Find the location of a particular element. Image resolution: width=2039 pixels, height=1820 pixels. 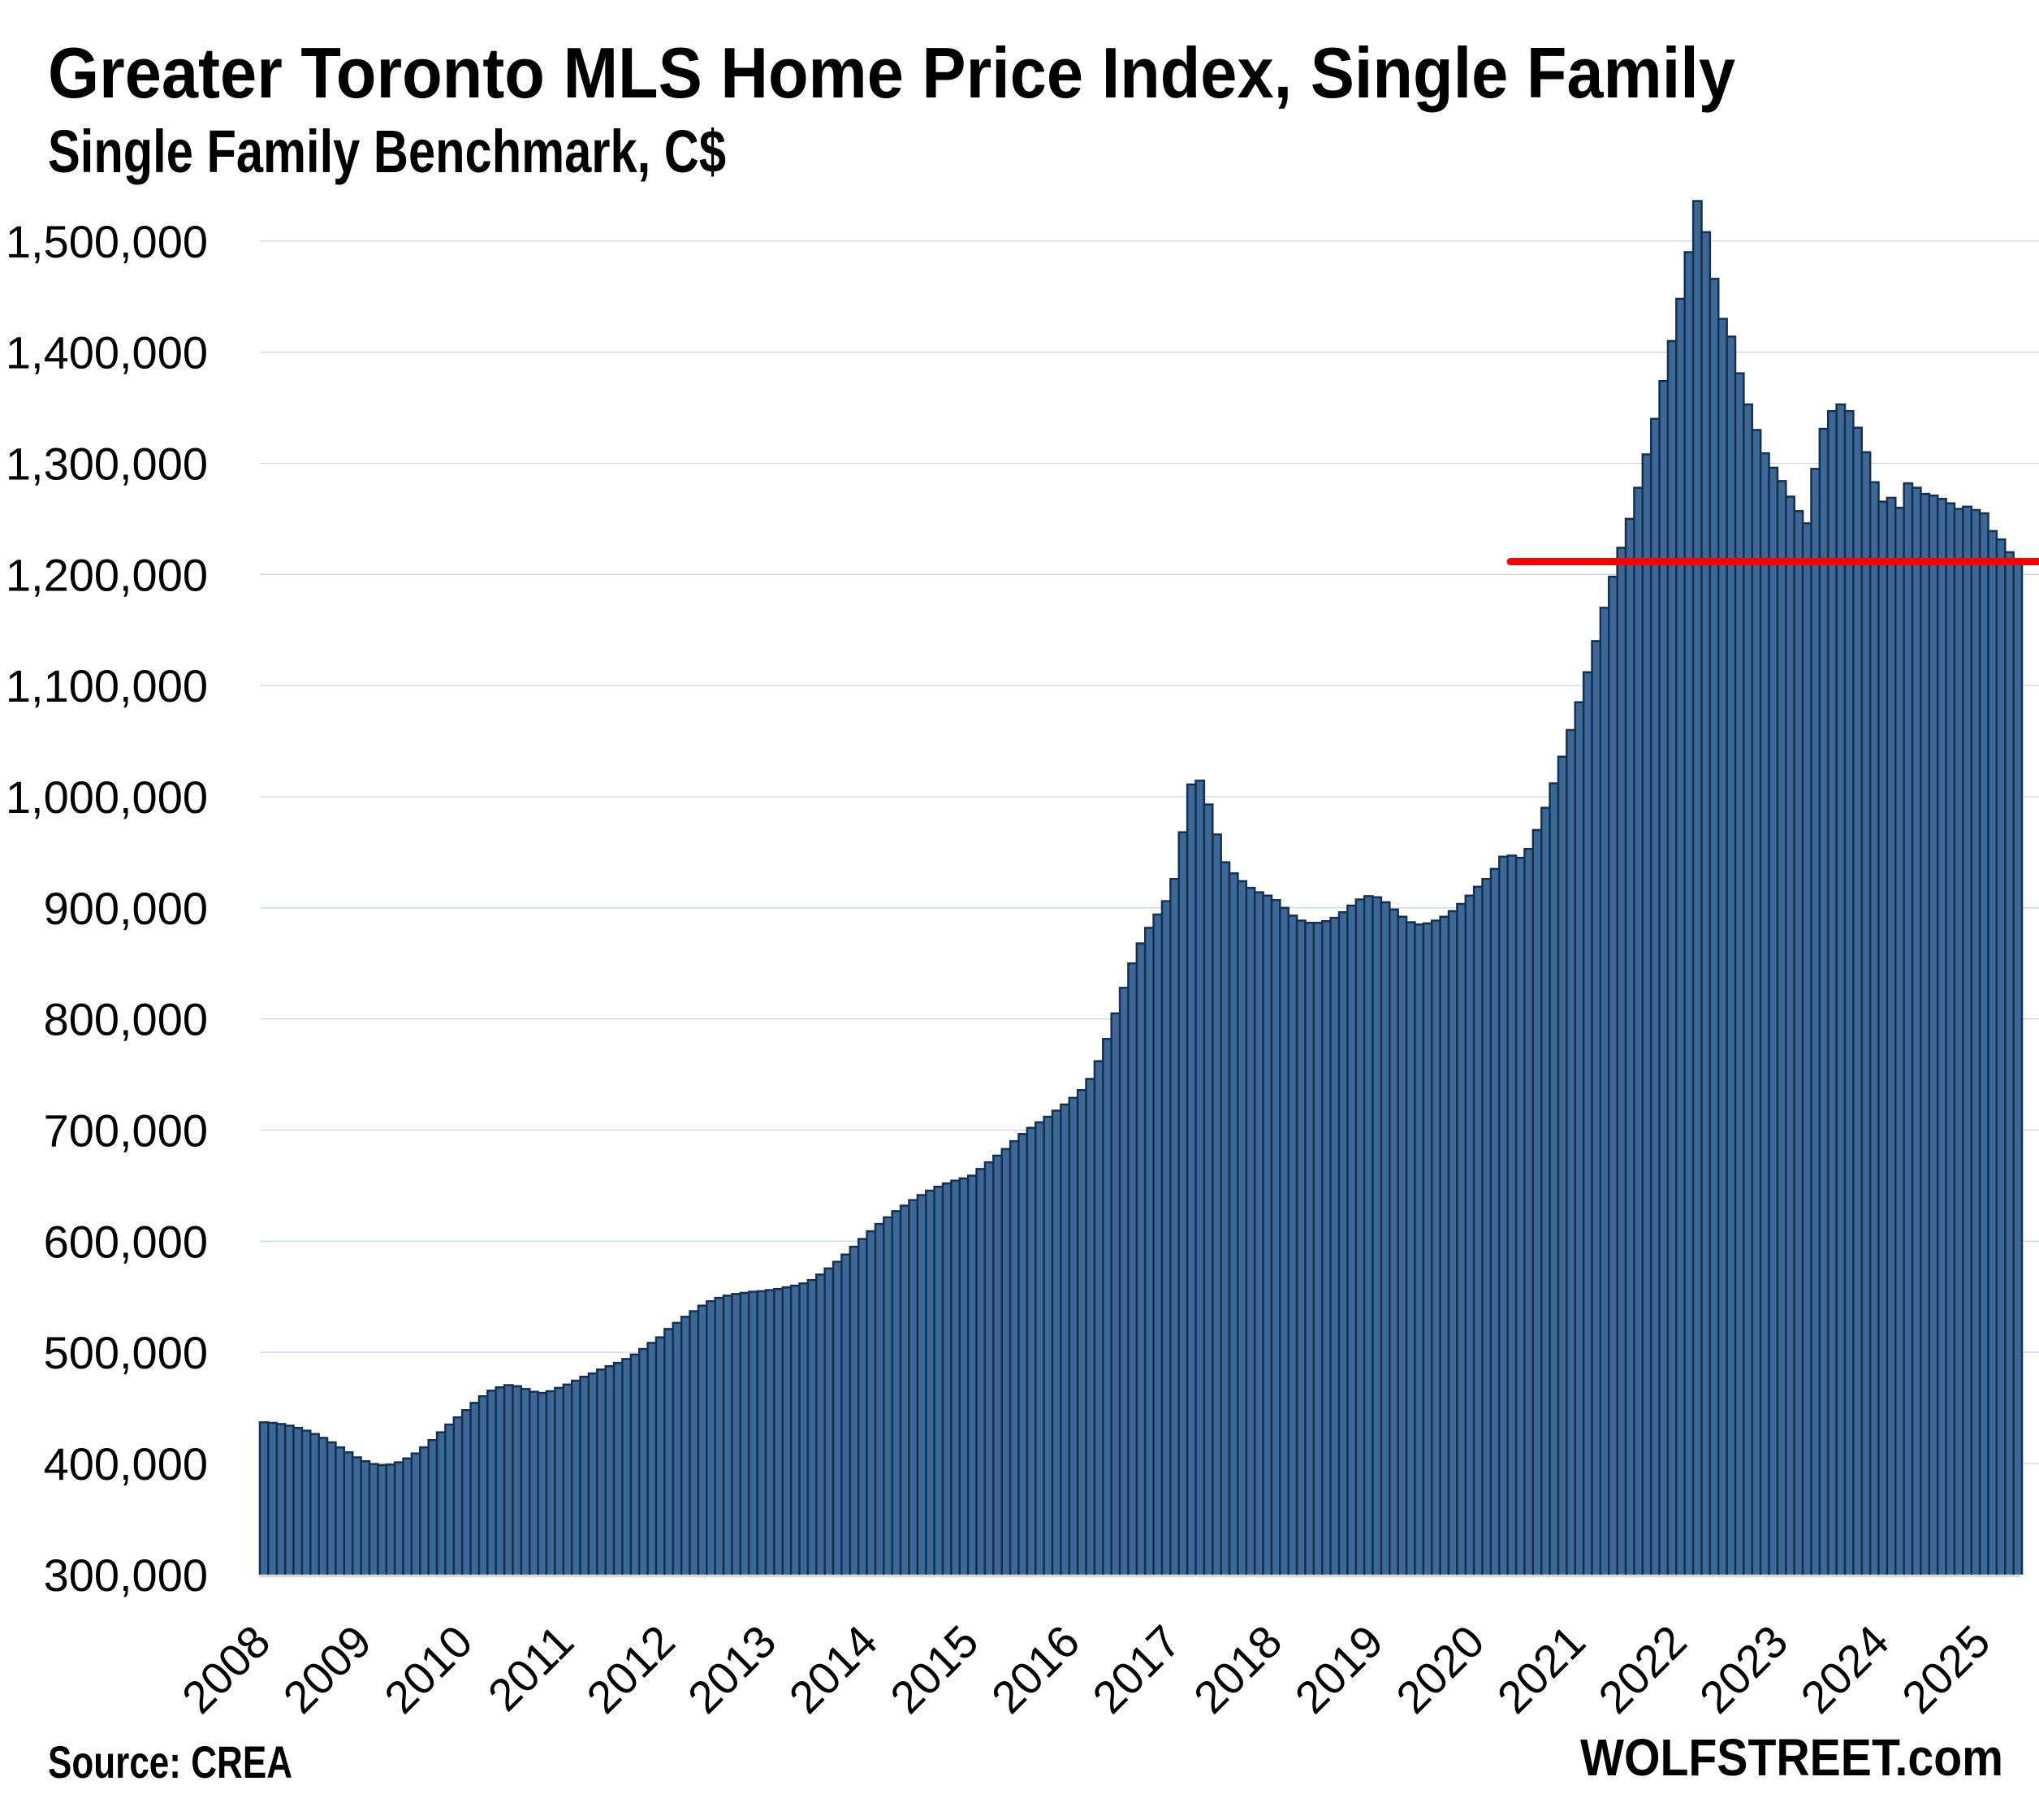

svg-text: 1,200,000 is located at coordinates (107, 575).